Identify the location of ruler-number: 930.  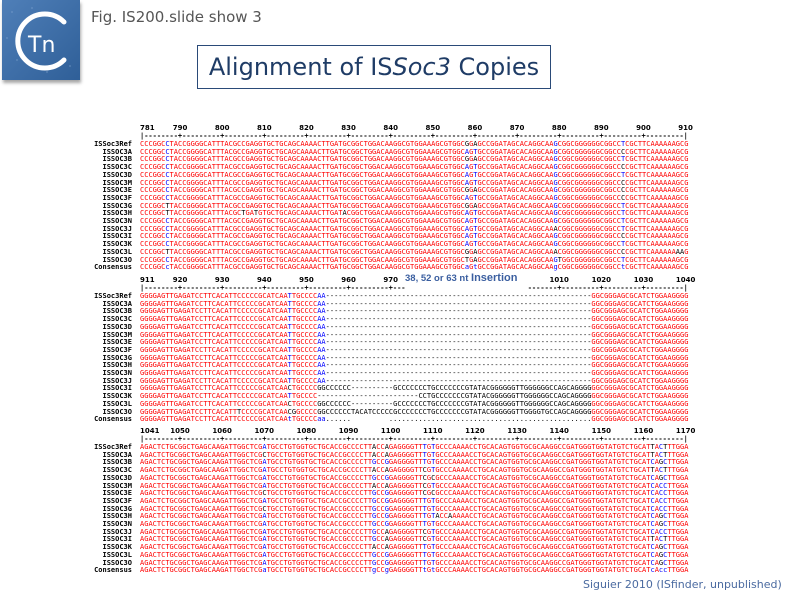
(222, 280).